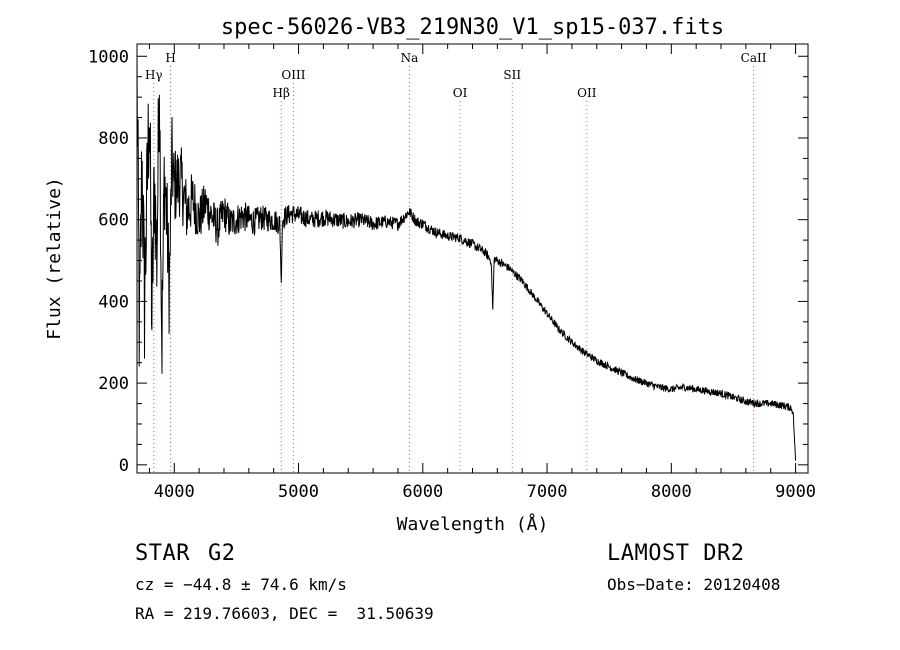 The width and height of the screenshot is (900, 650). I want to click on y-tick-label: 1000, so click(108, 57).